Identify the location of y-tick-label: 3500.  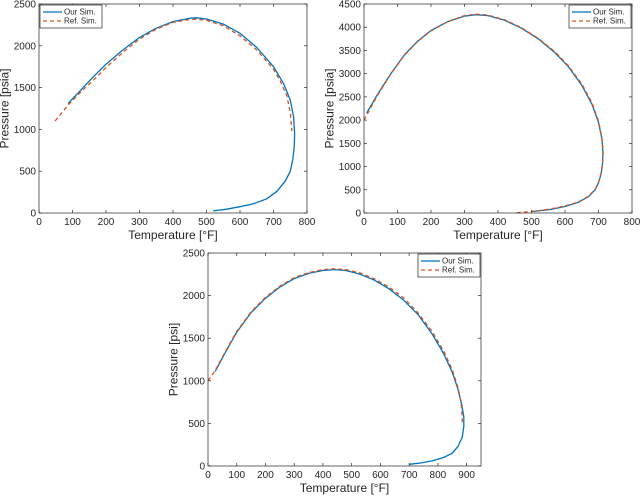
(350, 51).